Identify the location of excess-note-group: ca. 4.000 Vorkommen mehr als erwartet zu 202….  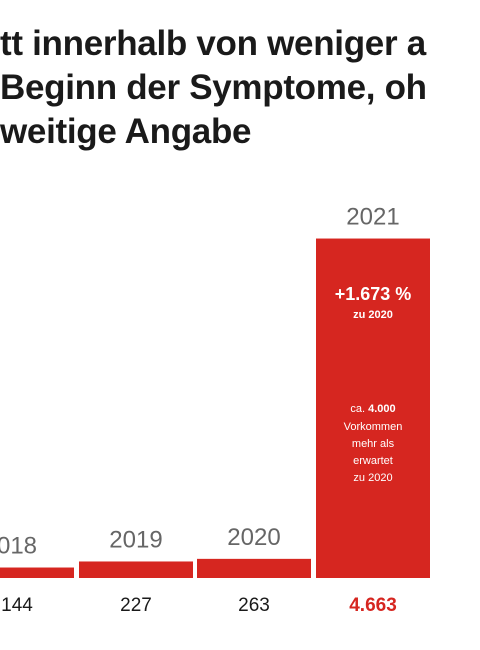
(373, 443).